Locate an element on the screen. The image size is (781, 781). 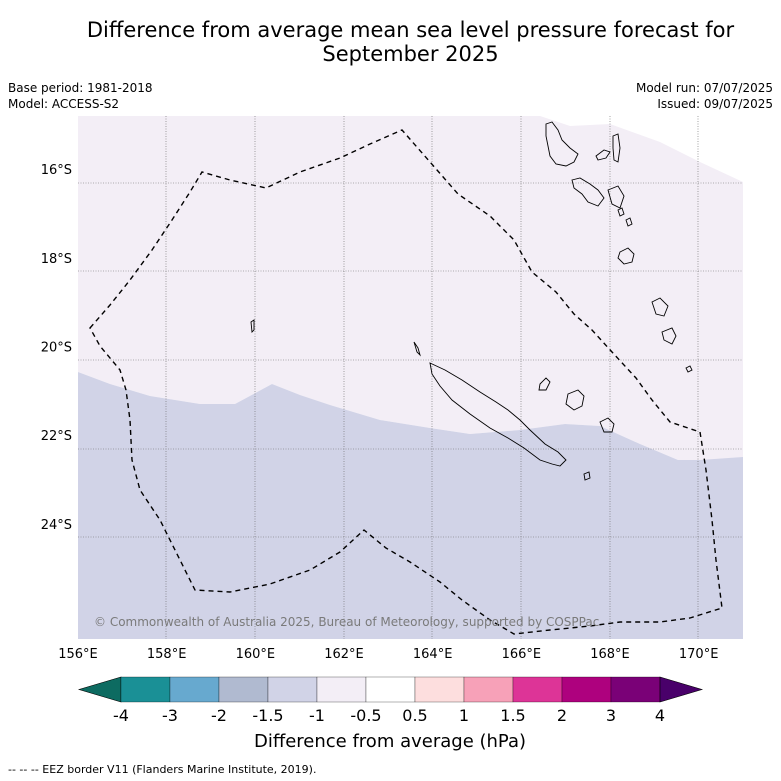
colorbar-tick: -4 is located at coordinates (121, 715).